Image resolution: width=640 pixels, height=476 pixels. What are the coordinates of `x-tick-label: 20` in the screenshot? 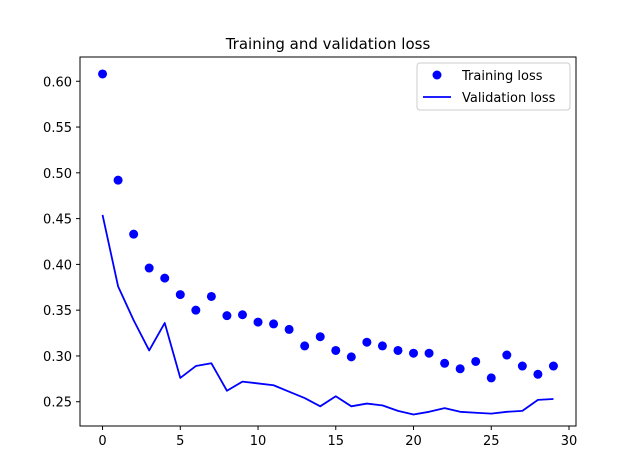 It's located at (413, 441).